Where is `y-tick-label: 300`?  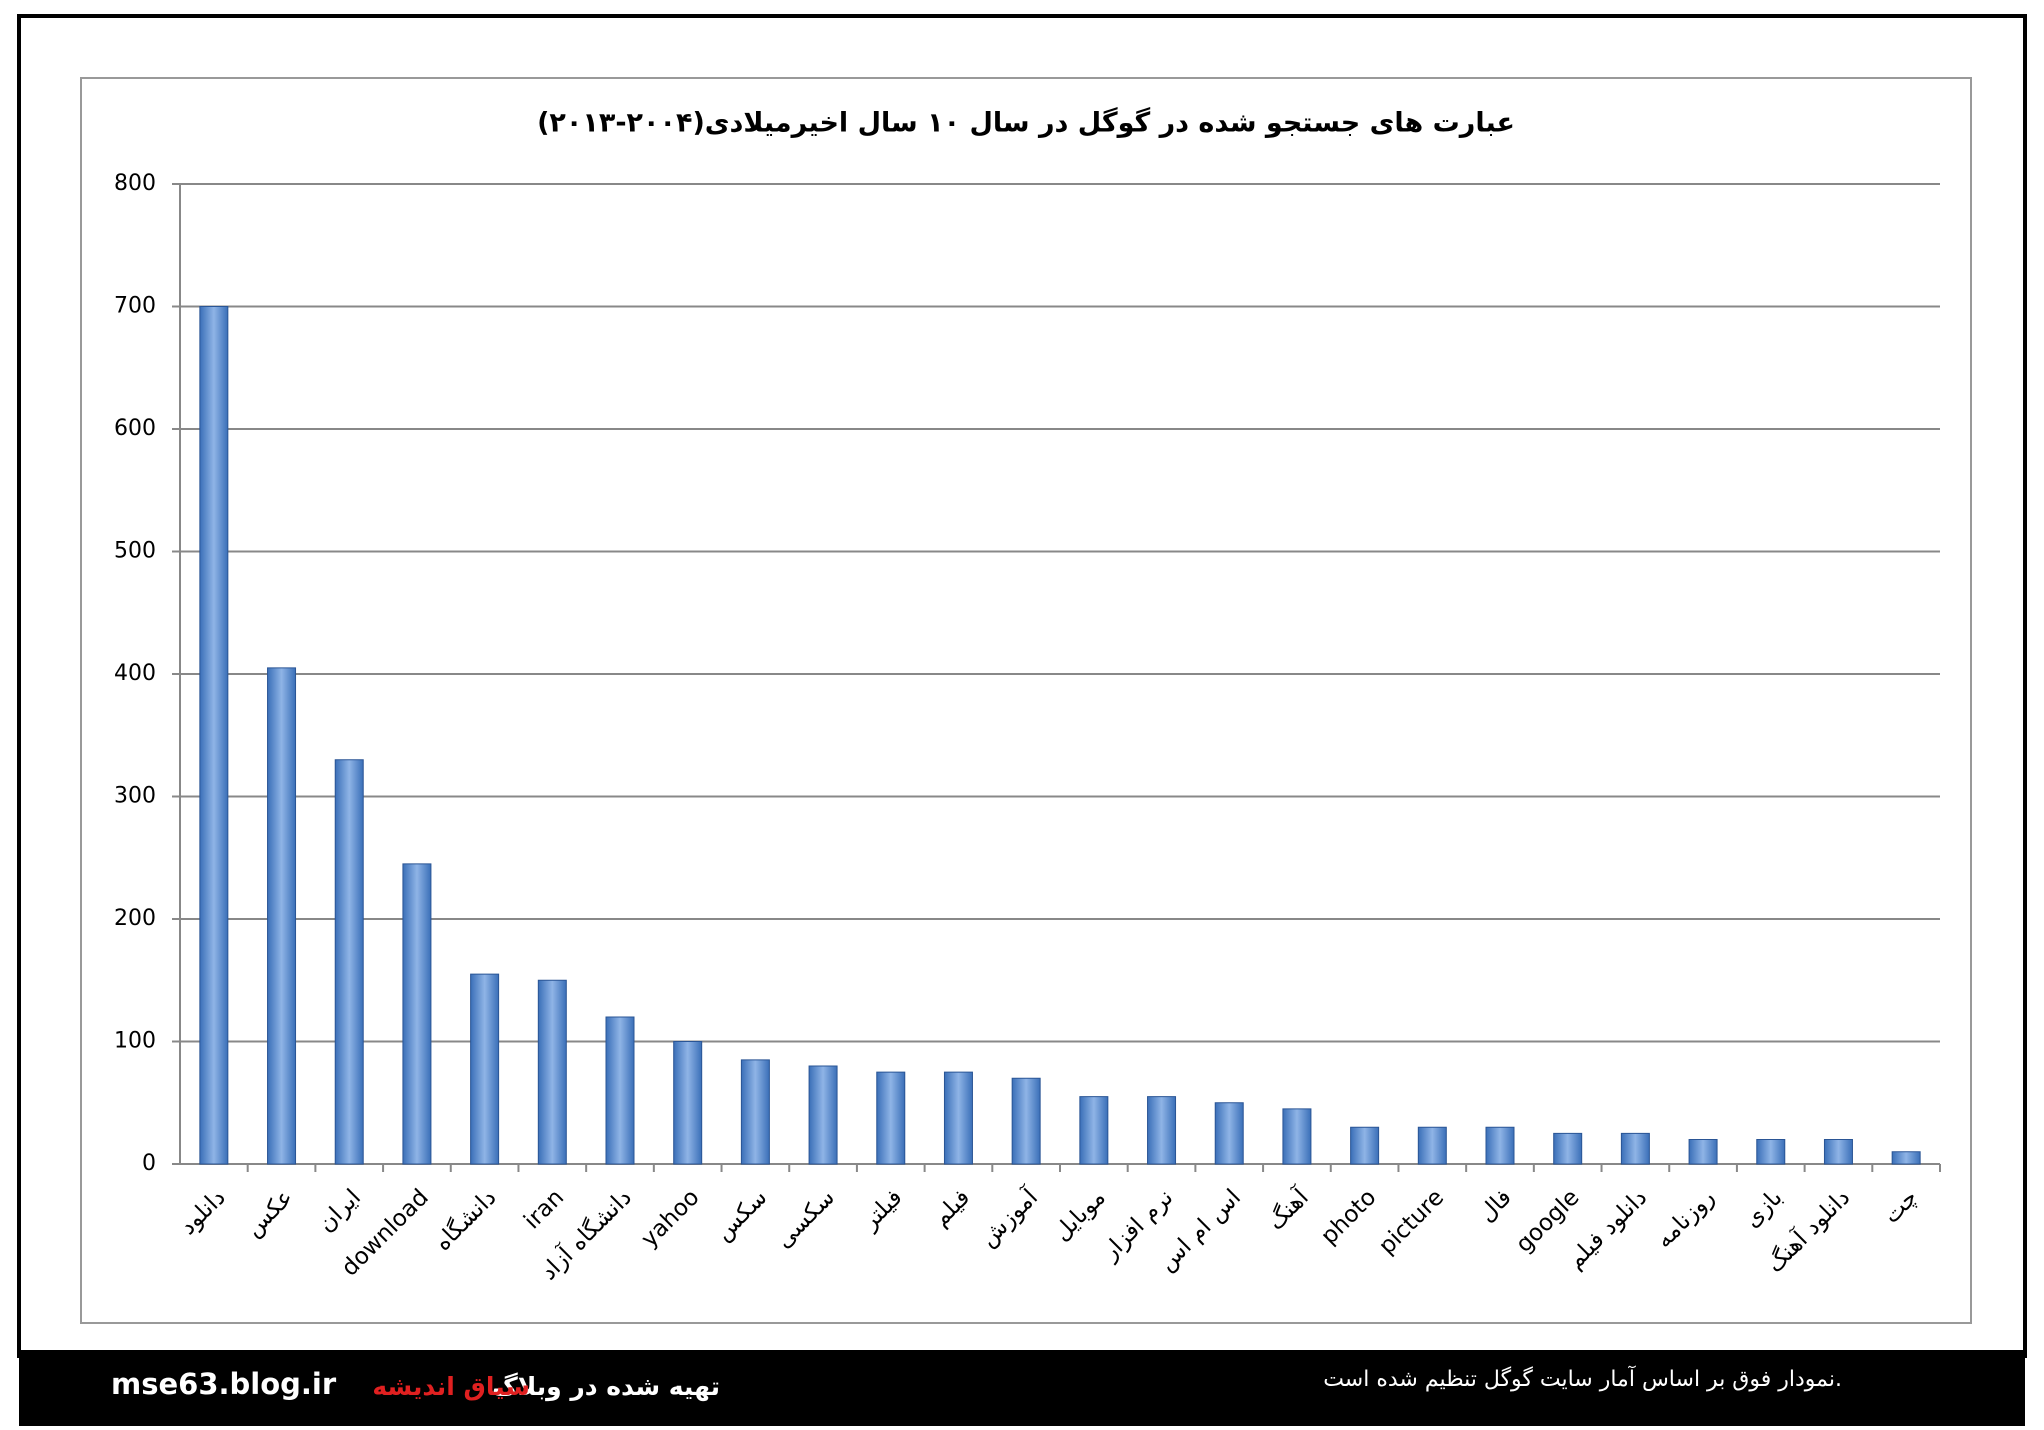 y-tick-label: 300 is located at coordinates (135, 796).